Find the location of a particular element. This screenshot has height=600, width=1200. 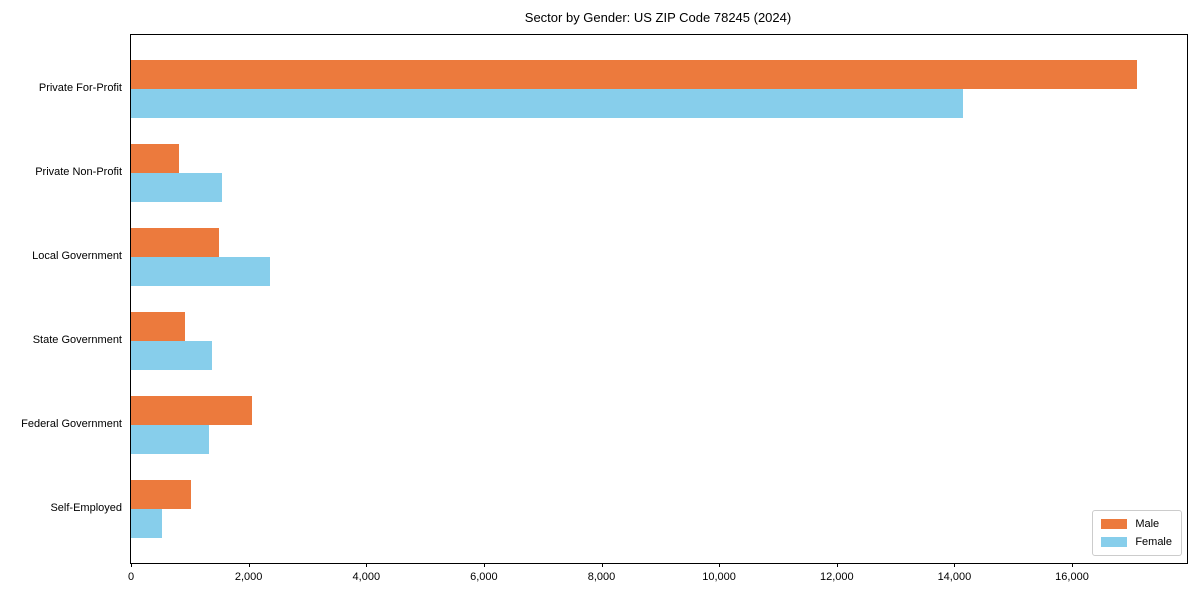

legend-label: Female is located at coordinates (1153, 542).